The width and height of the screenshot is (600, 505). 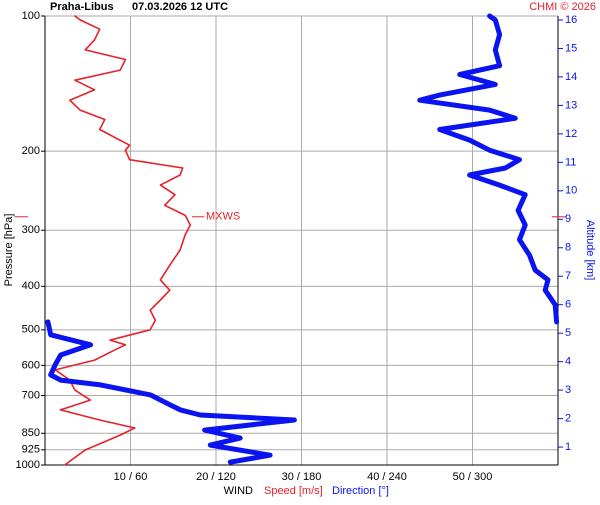 What do you see at coordinates (9, 250) in the screenshot?
I see `y-axis-label: Pressure [hPa]` at bounding box center [9, 250].